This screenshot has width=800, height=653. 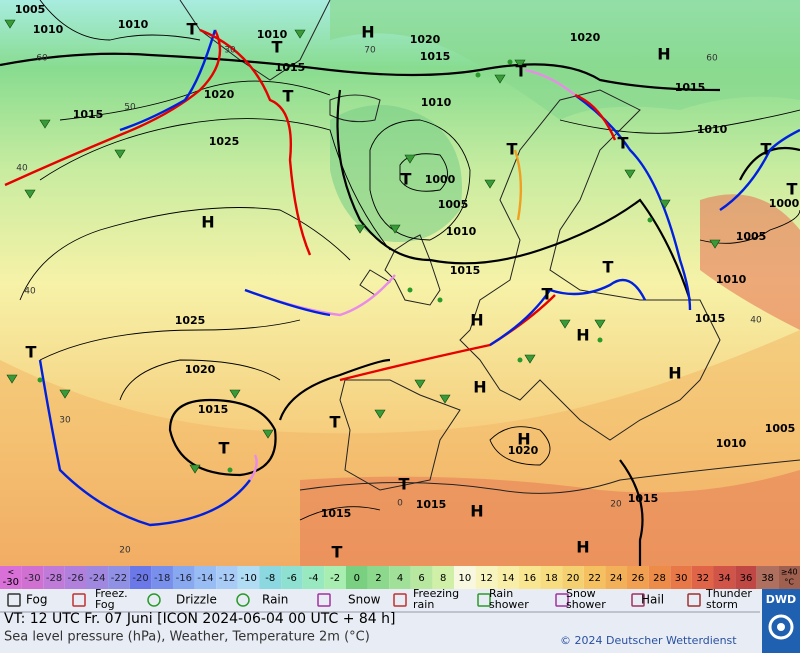 What do you see at coordinates (784, 203) in the screenshot?
I see `pressure-label: 1000` at bounding box center [784, 203].